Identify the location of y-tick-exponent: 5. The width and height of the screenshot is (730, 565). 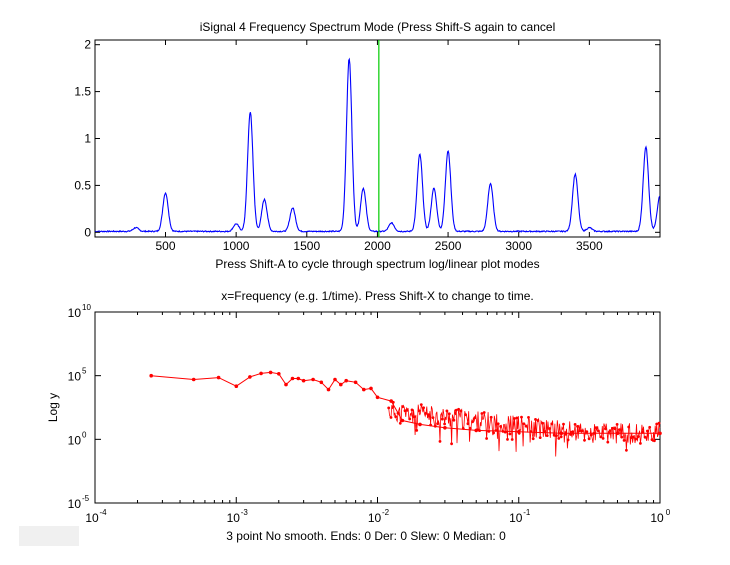
(84, 371).